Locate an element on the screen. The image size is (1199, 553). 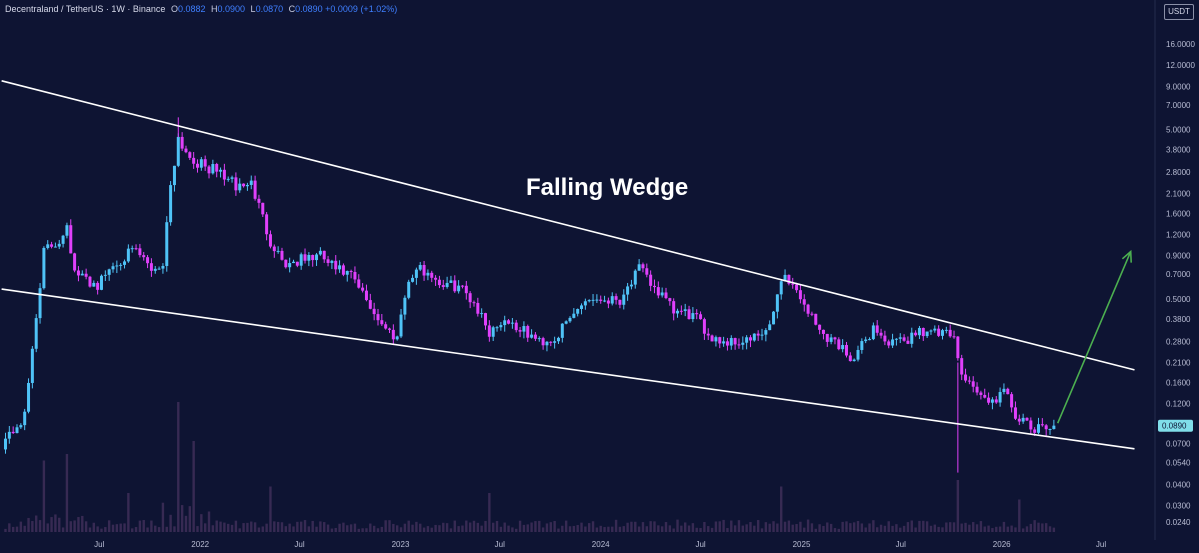
price-tick-label: 0.0300 is located at coordinates (1178, 506).